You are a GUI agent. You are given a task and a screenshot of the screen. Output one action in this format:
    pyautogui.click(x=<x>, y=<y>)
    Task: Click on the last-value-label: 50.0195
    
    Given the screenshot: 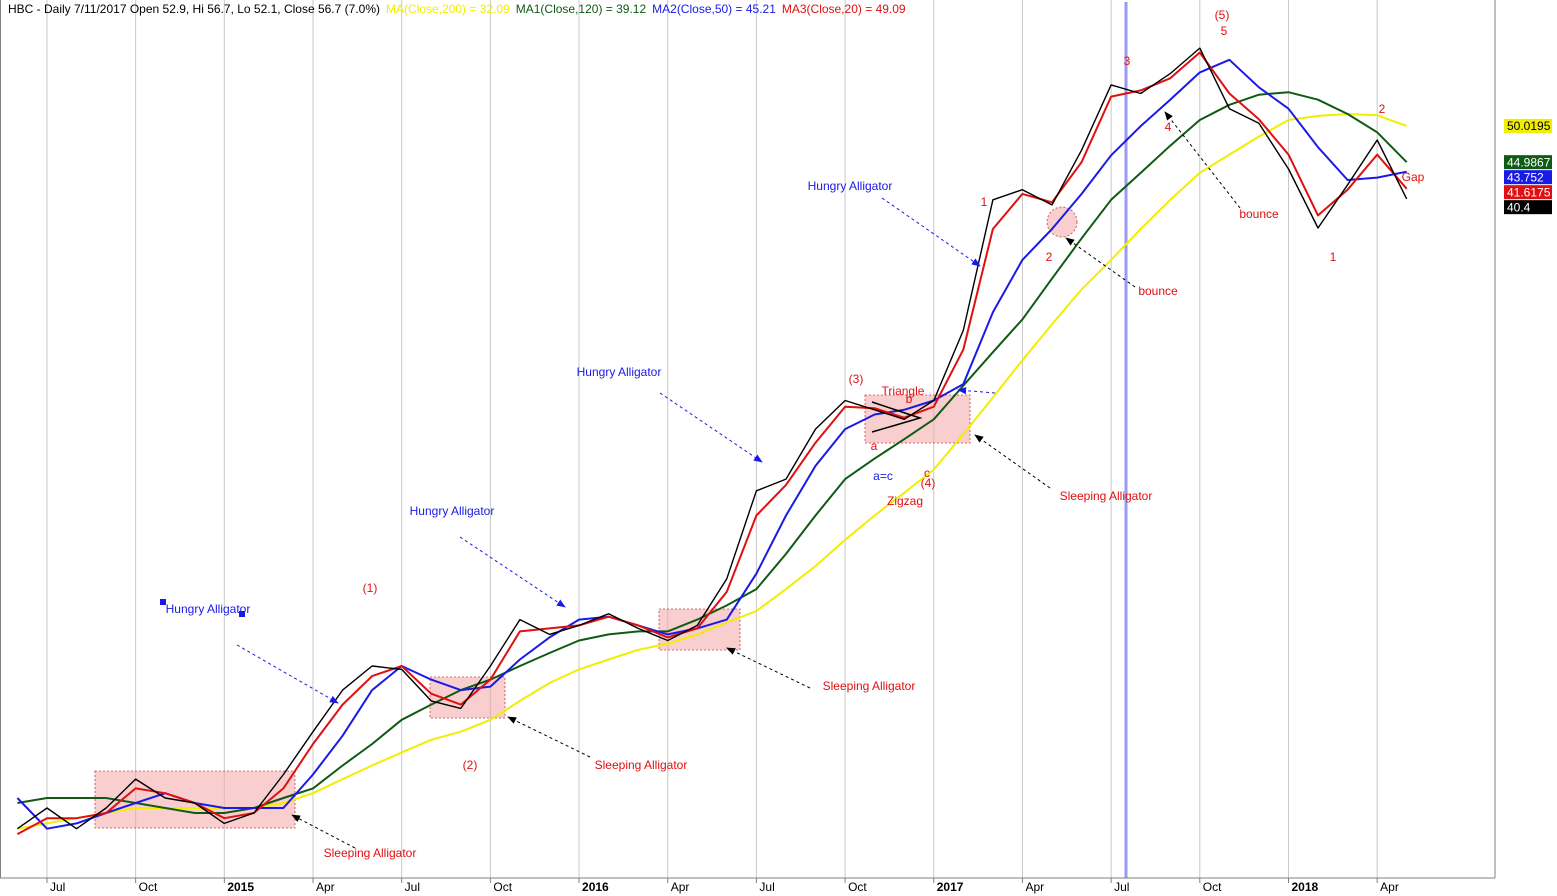 What is the action you would take?
    pyautogui.click(x=1529, y=126)
    